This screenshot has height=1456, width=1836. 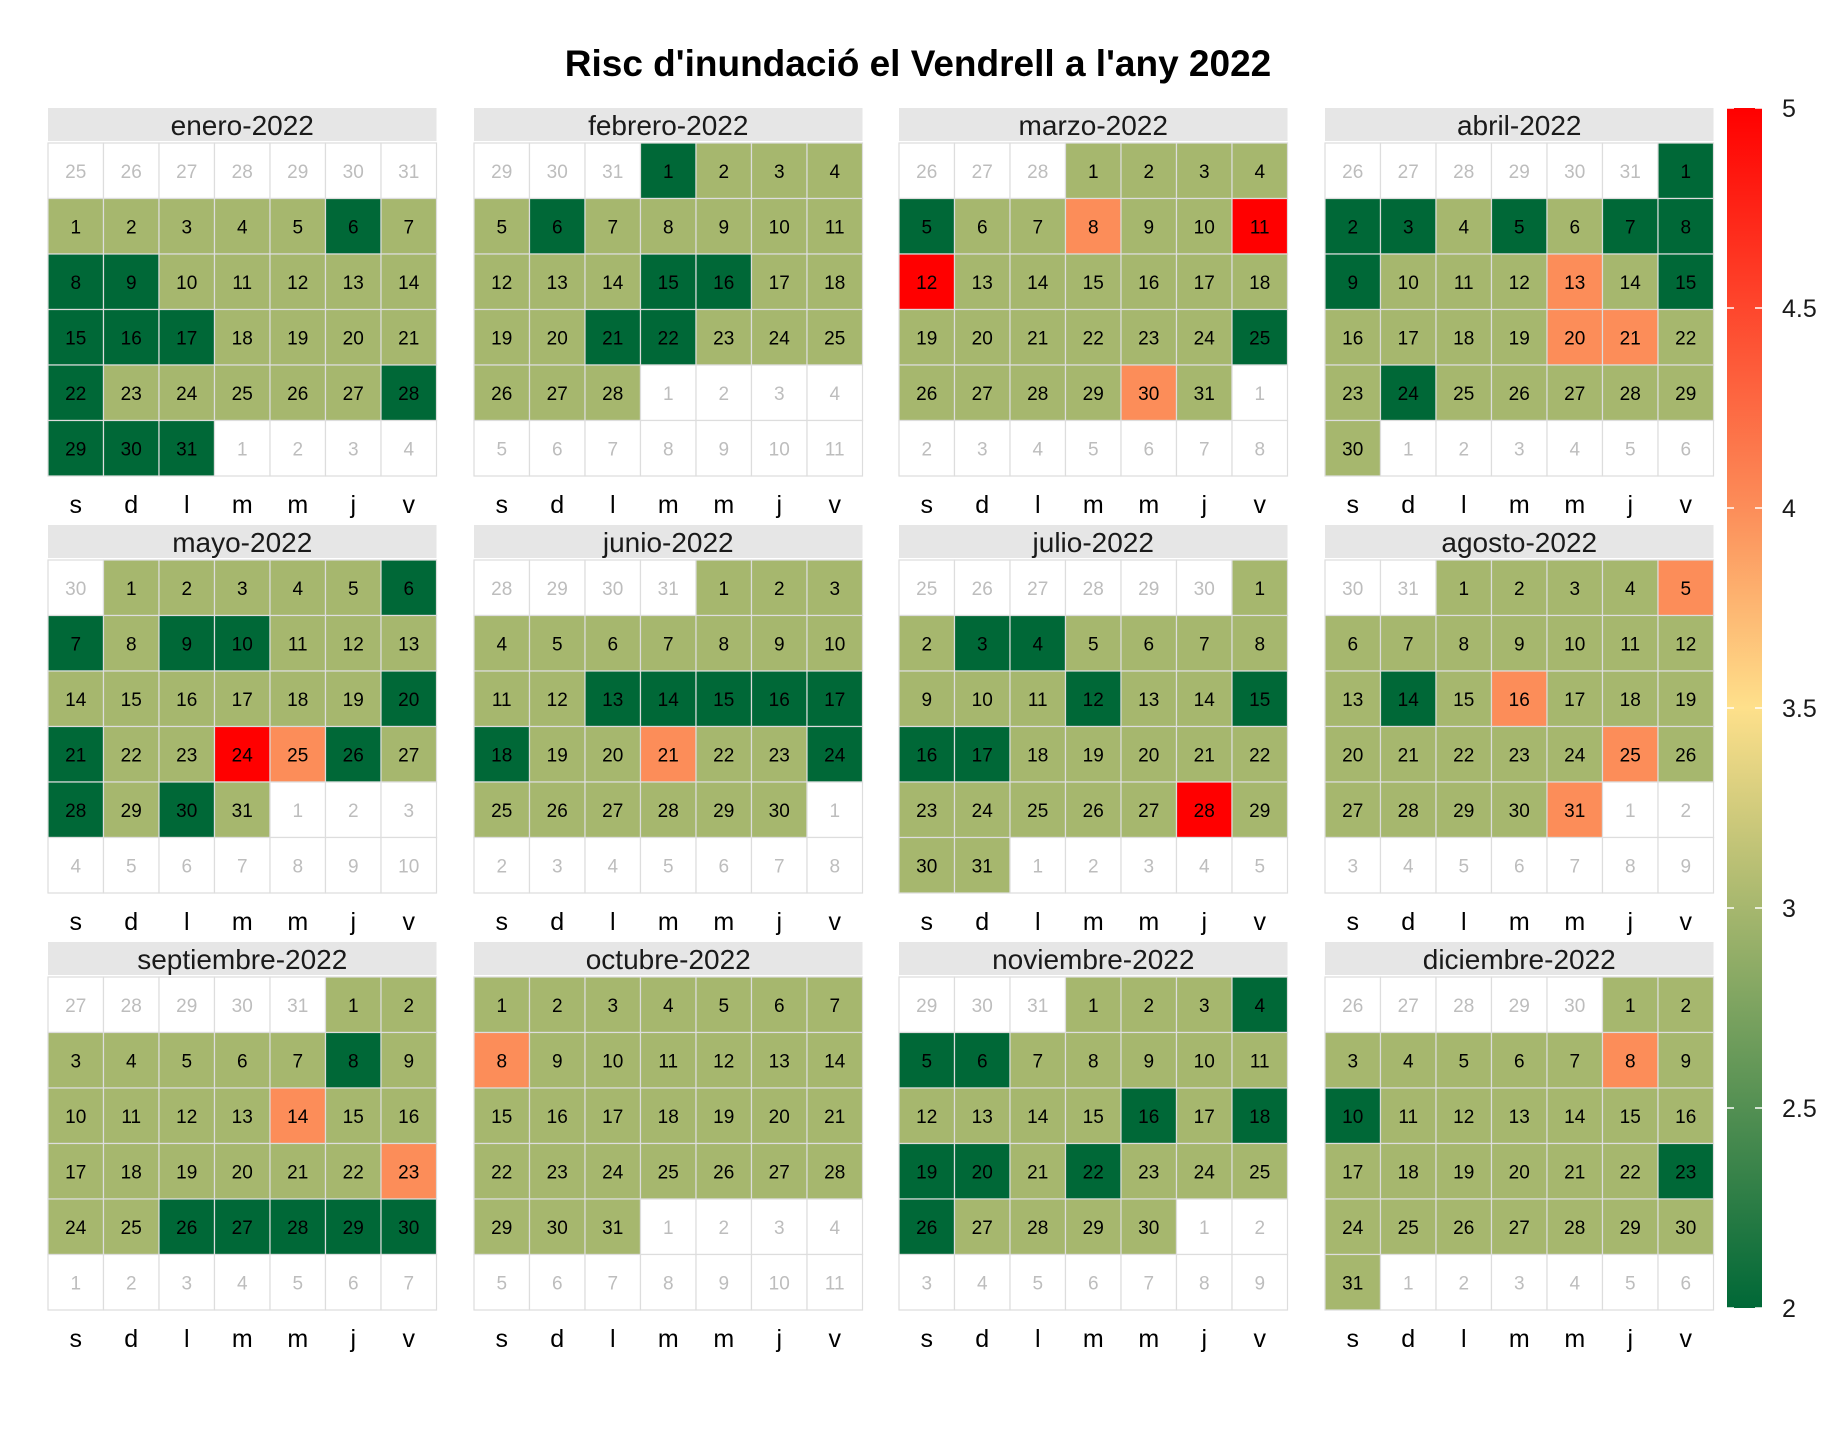 What do you see at coordinates (297, 1006) in the screenshot?
I see `day-number-label: 31` at bounding box center [297, 1006].